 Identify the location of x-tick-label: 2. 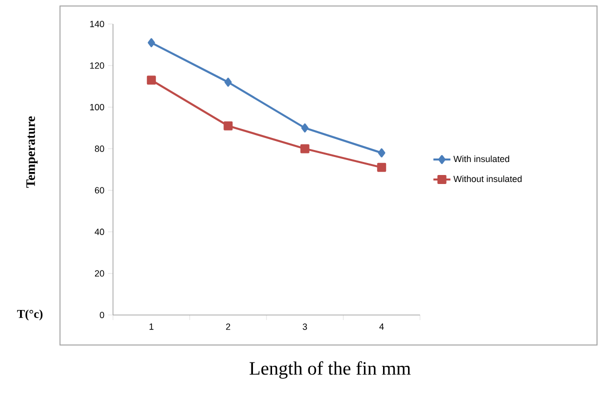
(228, 327).